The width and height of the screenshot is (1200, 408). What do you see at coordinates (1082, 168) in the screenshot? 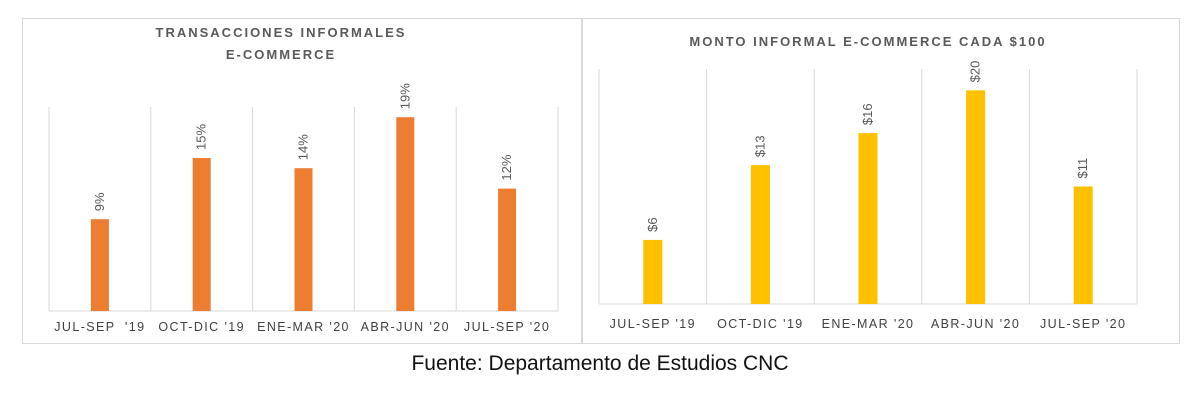
I see `monto-data-label: $11` at bounding box center [1082, 168].